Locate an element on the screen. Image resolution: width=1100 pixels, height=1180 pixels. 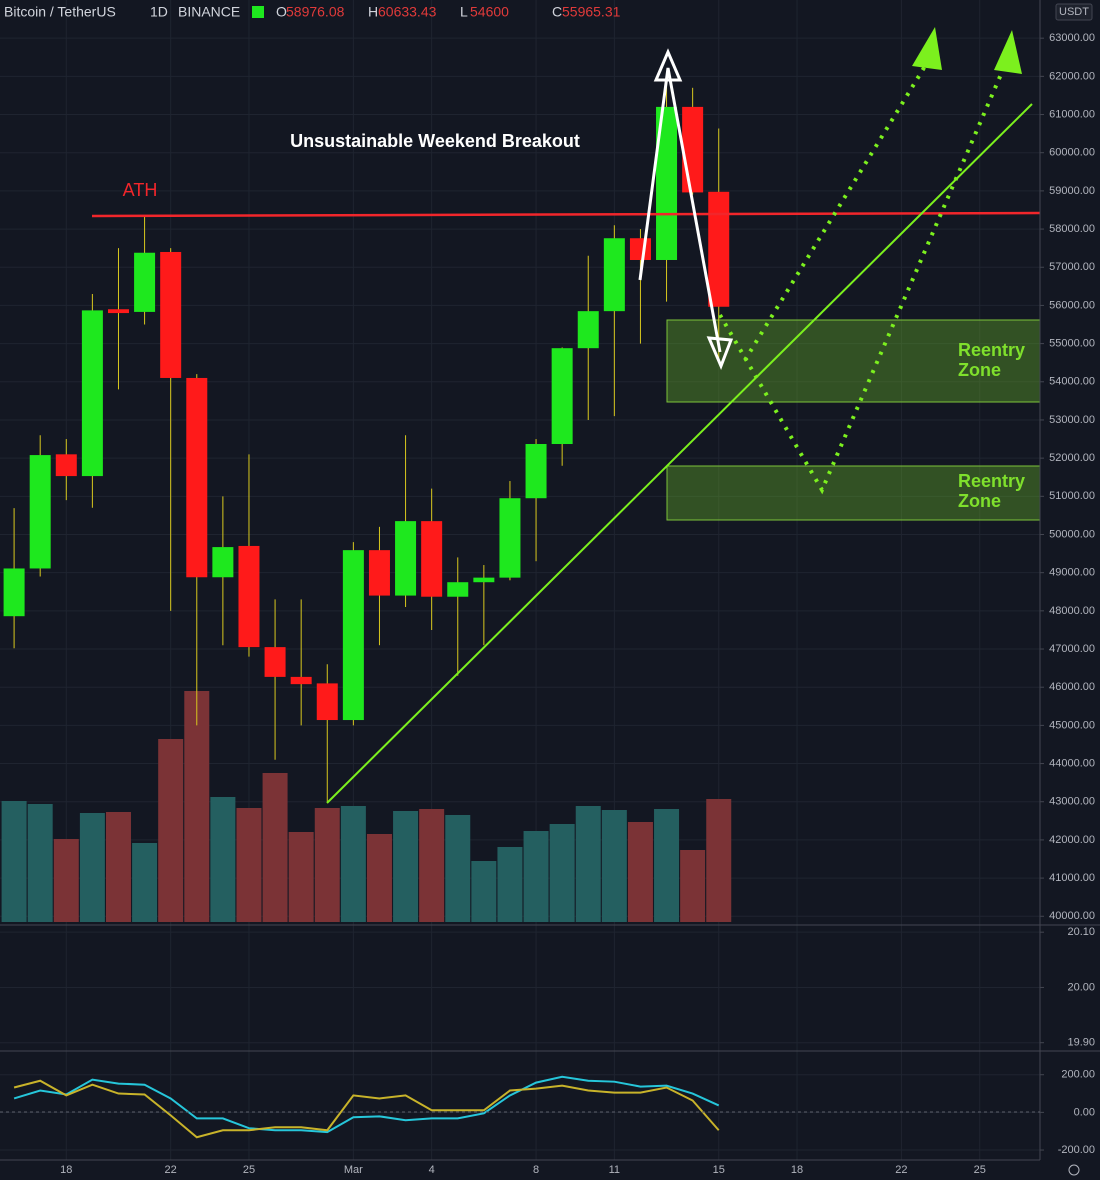
exchange: BINANCE is located at coordinates (209, 12).